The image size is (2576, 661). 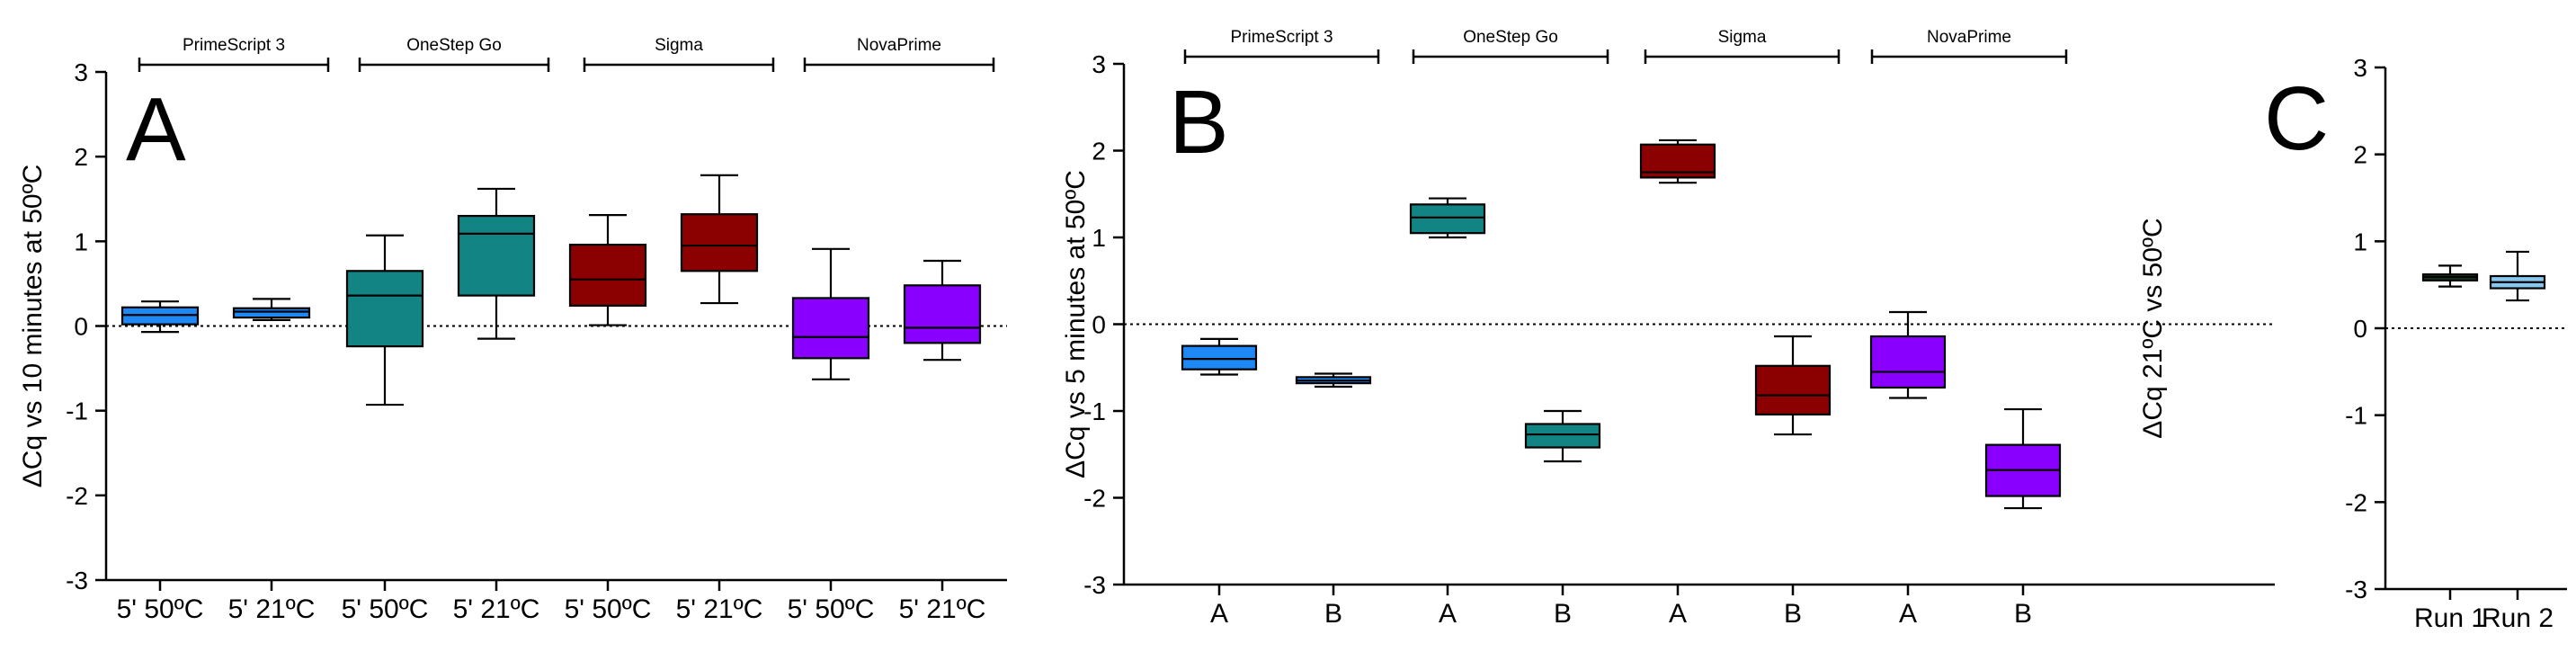 I want to click on panel-label: C, so click(x=2297, y=118).